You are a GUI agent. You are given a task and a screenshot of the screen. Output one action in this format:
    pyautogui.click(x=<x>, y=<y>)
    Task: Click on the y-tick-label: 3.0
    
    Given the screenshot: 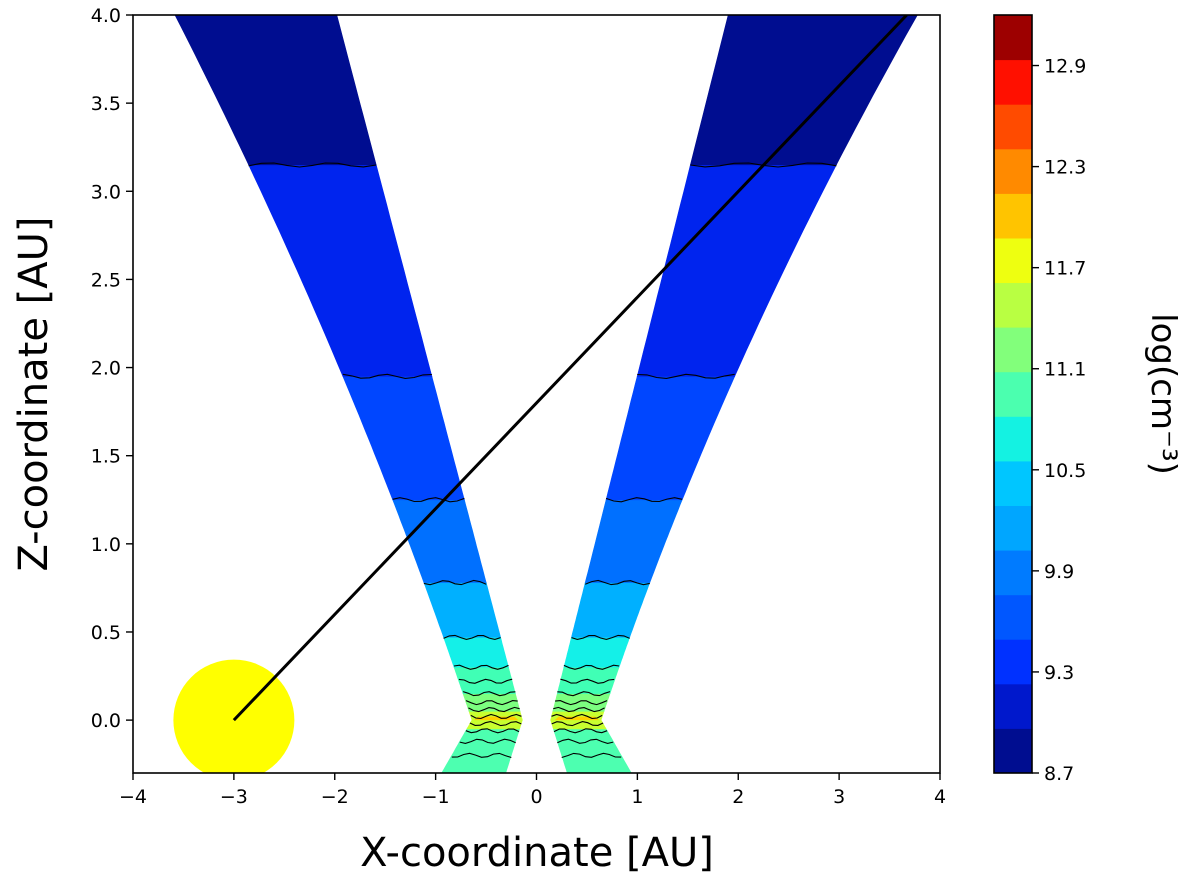 What is the action you would take?
    pyautogui.click(x=106, y=192)
    